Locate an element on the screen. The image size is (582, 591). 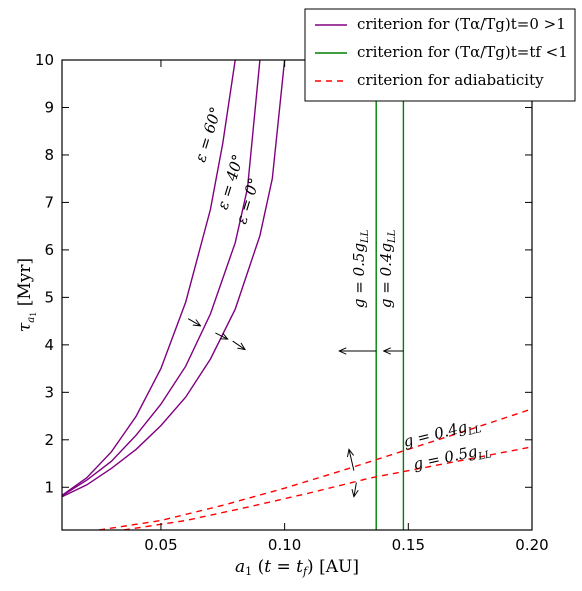
x-tick-label: 0.10 is located at coordinates (284, 545).